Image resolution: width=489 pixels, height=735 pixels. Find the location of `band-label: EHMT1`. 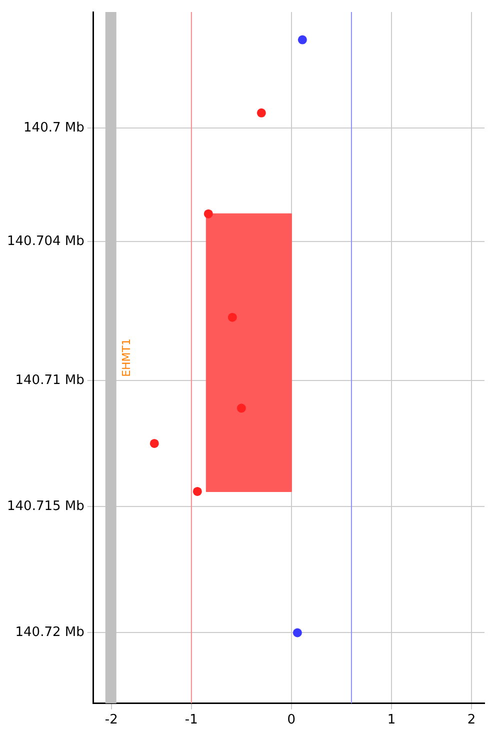

band-label: EHMT1 is located at coordinates (127, 357).